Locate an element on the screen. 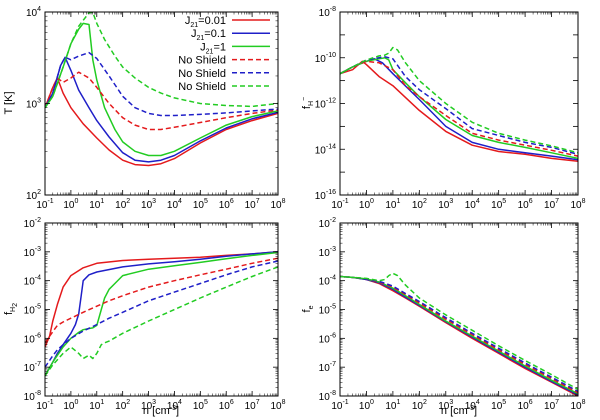  tick-label-y: 10³ is located at coordinates (33, 104).